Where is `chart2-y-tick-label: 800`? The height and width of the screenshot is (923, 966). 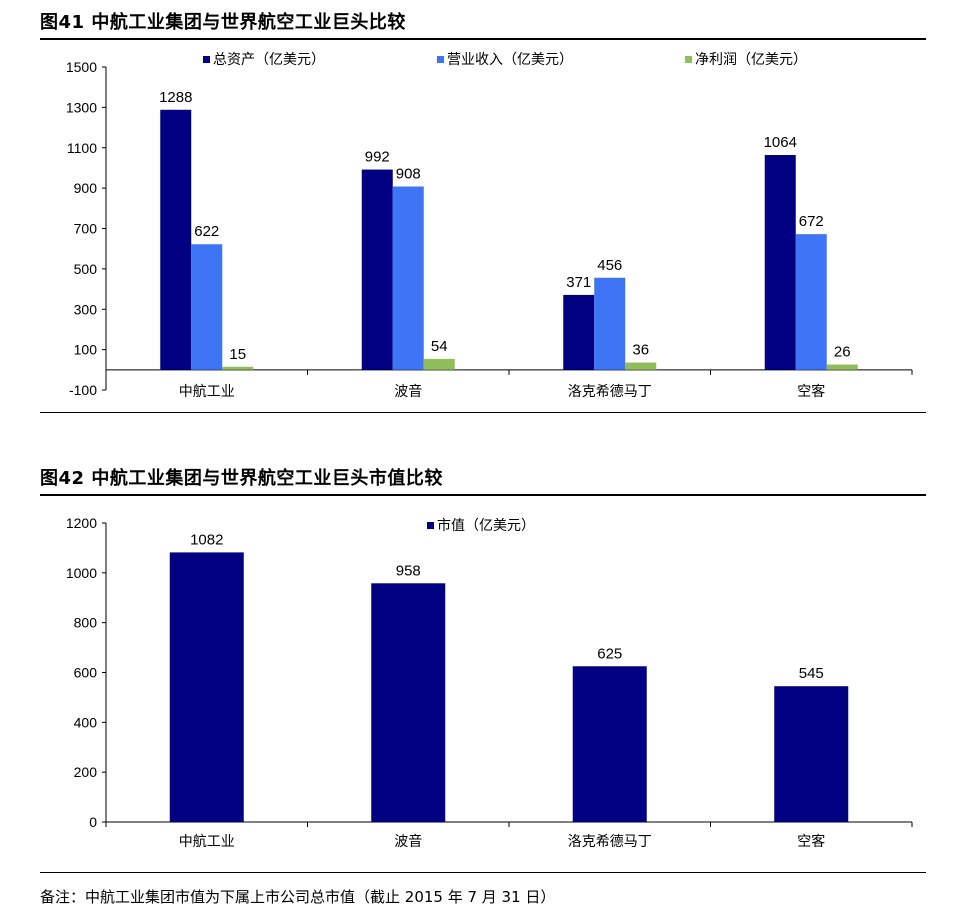
chart2-y-tick-label: 800 is located at coordinates (86, 623).